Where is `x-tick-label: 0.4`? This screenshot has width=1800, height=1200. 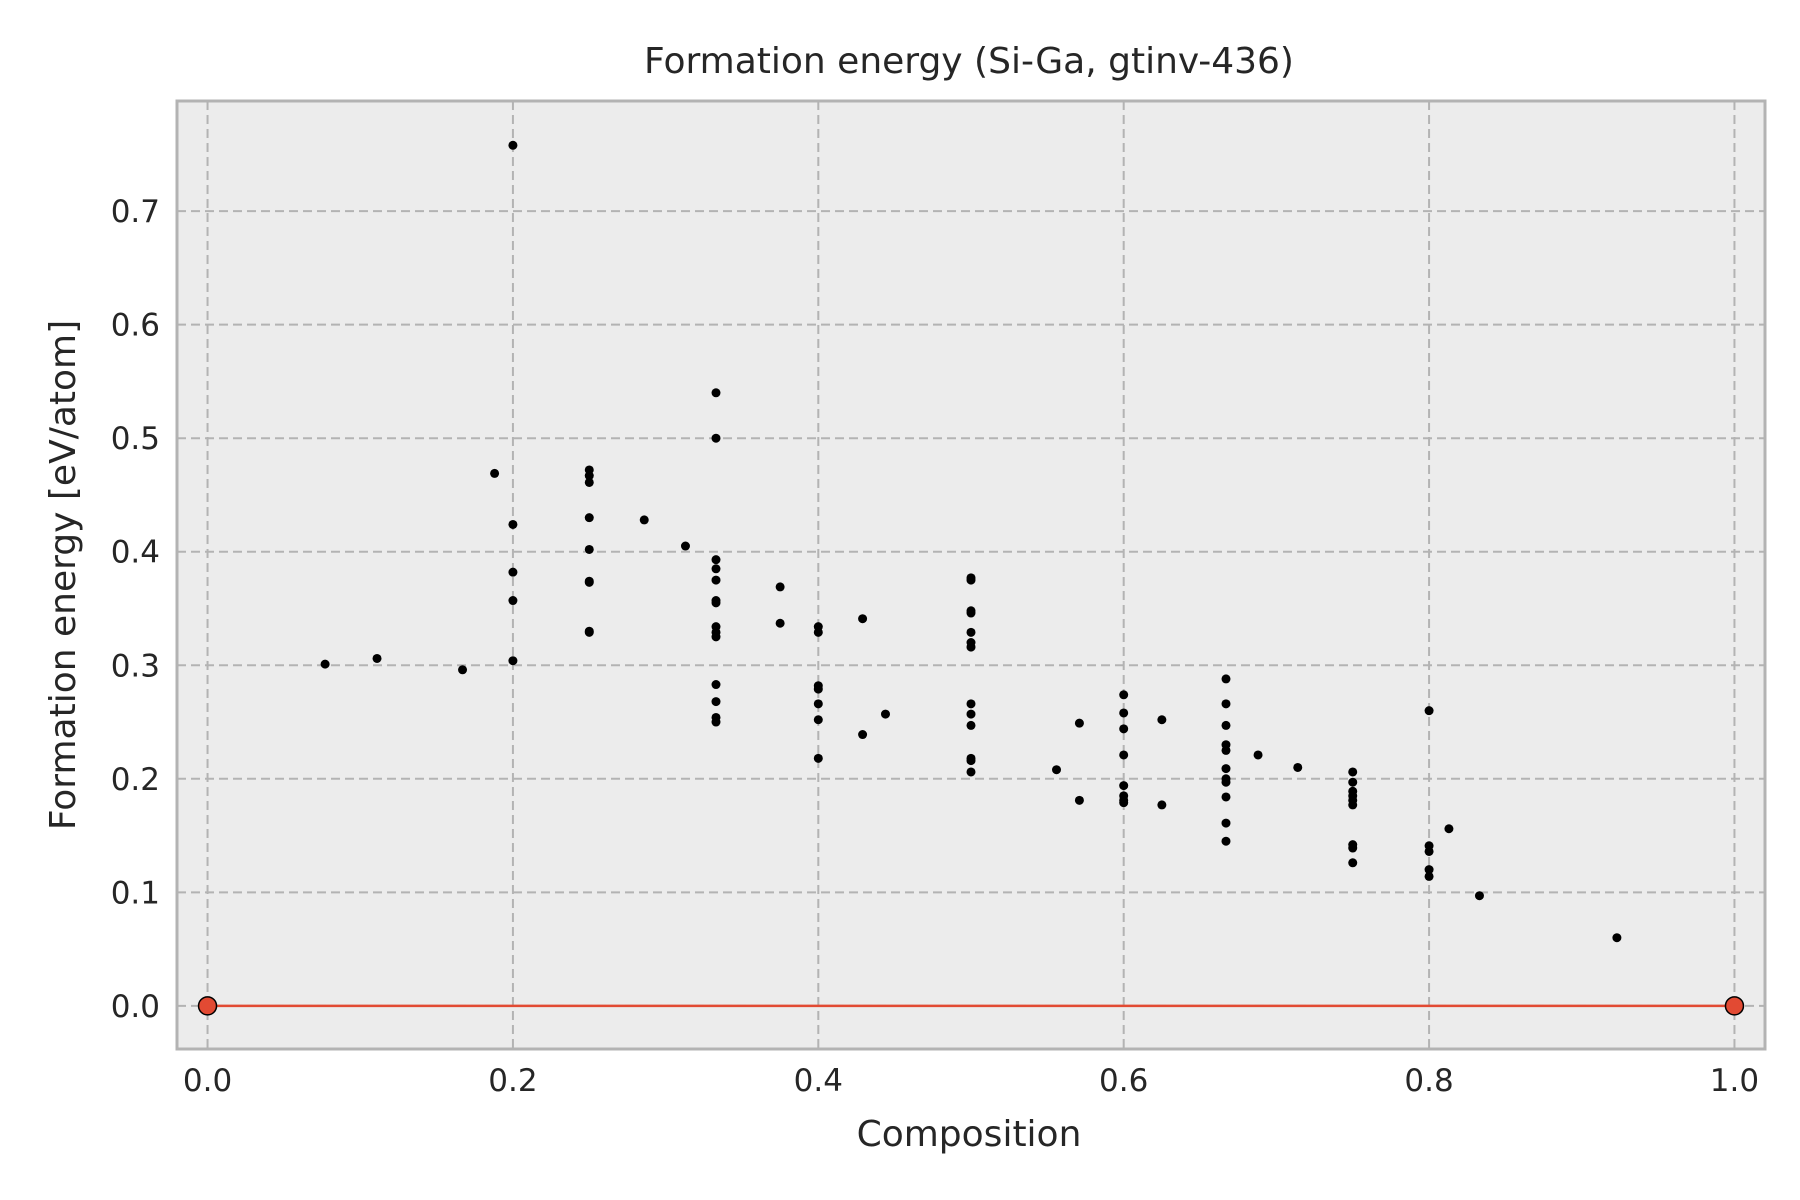
x-tick-label: 0.4 is located at coordinates (818, 1081).